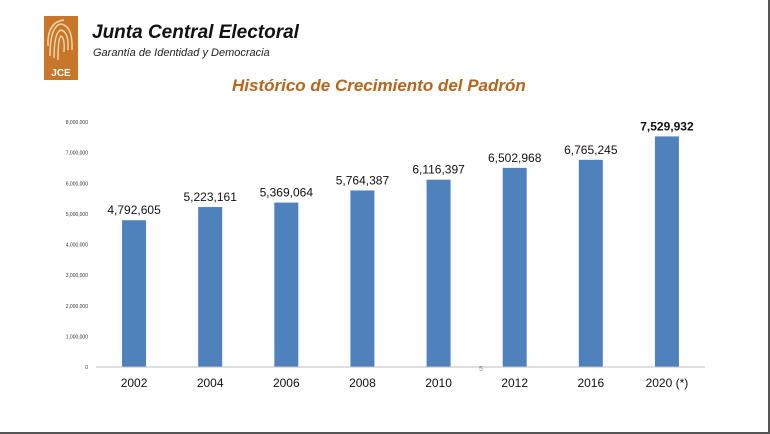  Describe the element at coordinates (77, 184) in the screenshot. I see `y-tick-label: 6,000,000` at that location.